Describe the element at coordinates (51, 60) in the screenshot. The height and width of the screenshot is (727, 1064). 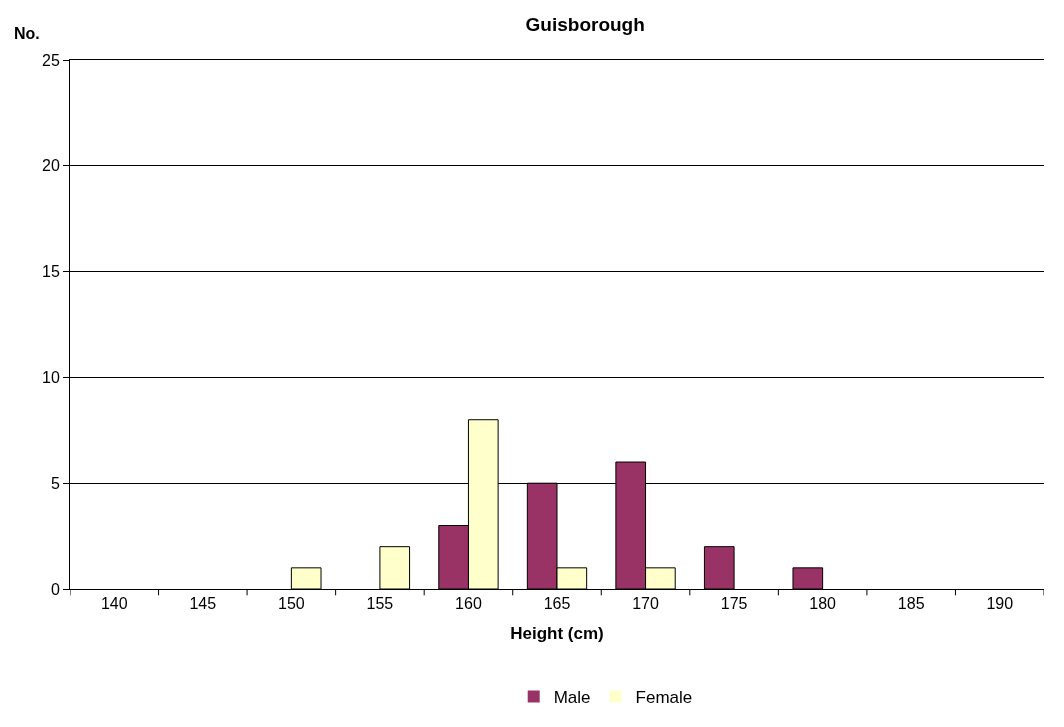
I see `y-tick-label: 25` at that location.